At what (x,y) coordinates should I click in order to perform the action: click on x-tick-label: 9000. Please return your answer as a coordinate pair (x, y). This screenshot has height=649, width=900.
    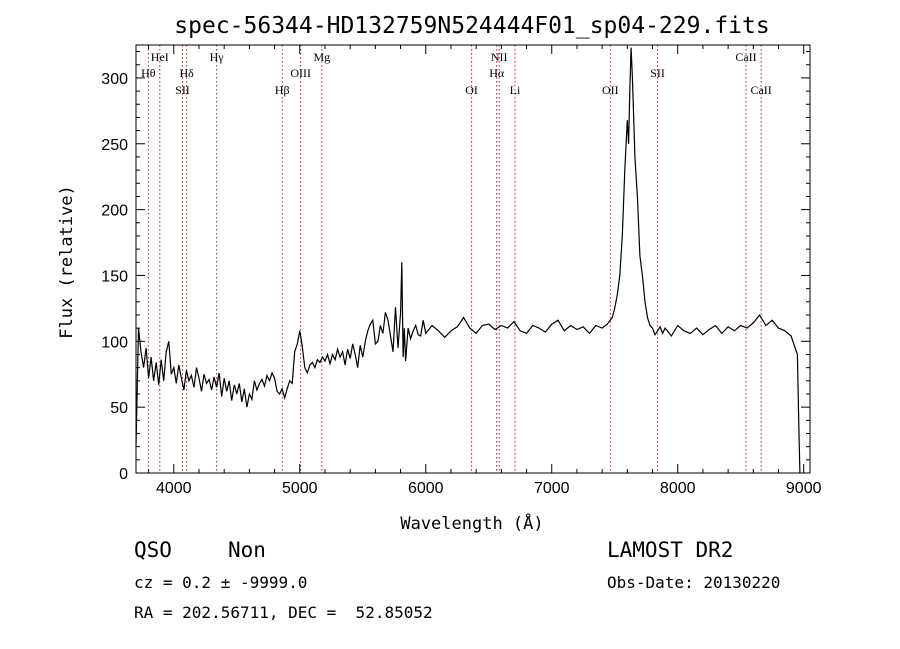
    Looking at the image, I should click on (804, 488).